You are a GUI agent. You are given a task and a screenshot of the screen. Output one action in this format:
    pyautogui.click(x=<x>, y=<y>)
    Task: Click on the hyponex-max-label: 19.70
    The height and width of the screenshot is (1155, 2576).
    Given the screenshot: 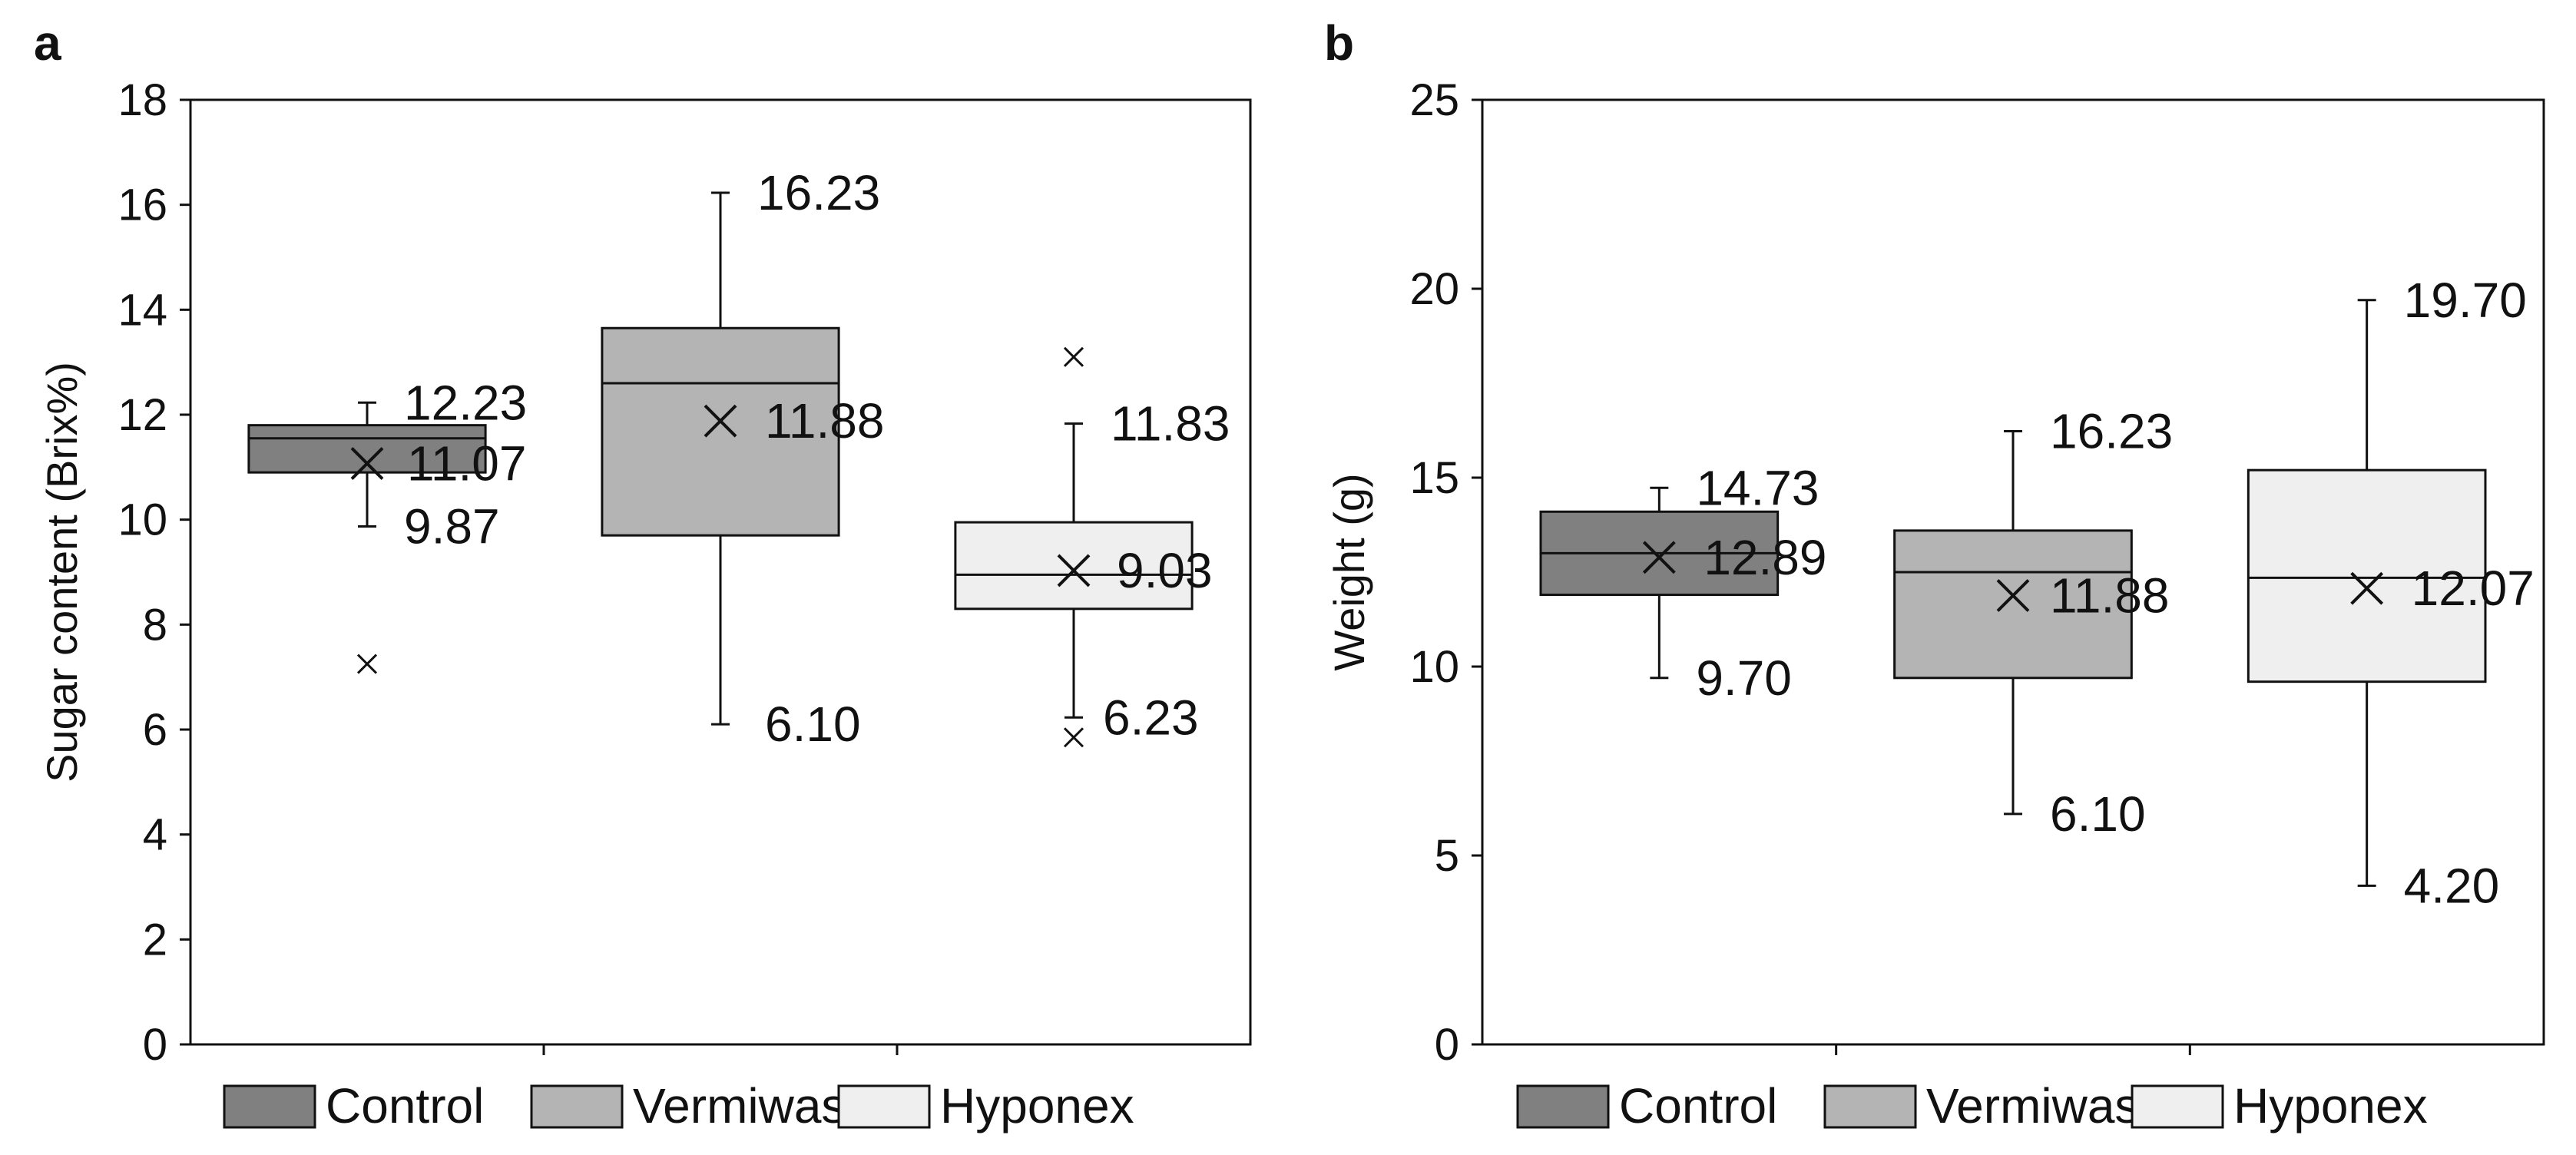 What is the action you would take?
    pyautogui.click(x=2465, y=300)
    